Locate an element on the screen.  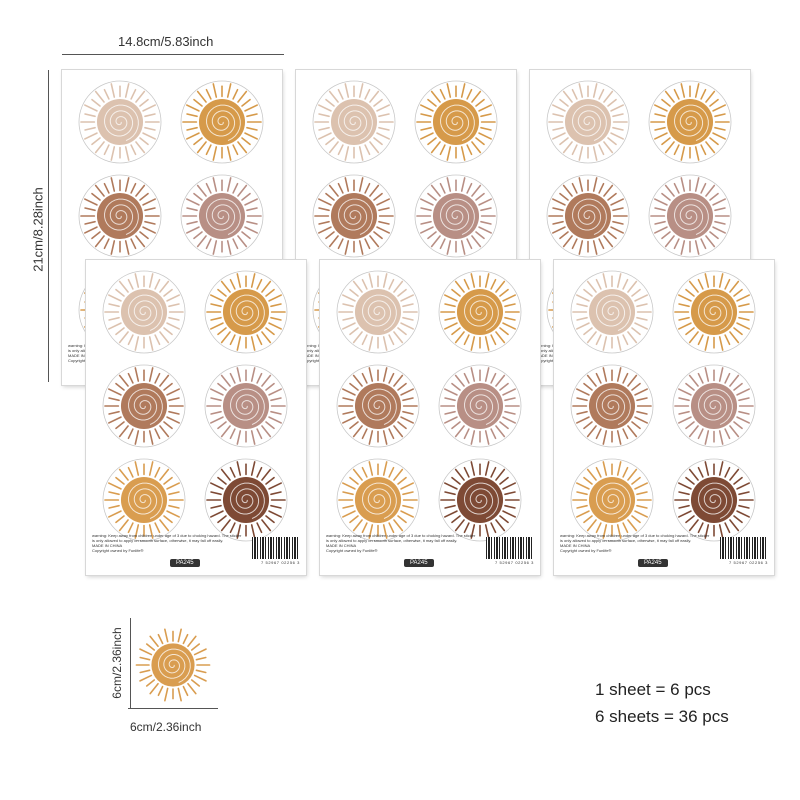
sheet-sun-grid is located at coordinates (429, 406).